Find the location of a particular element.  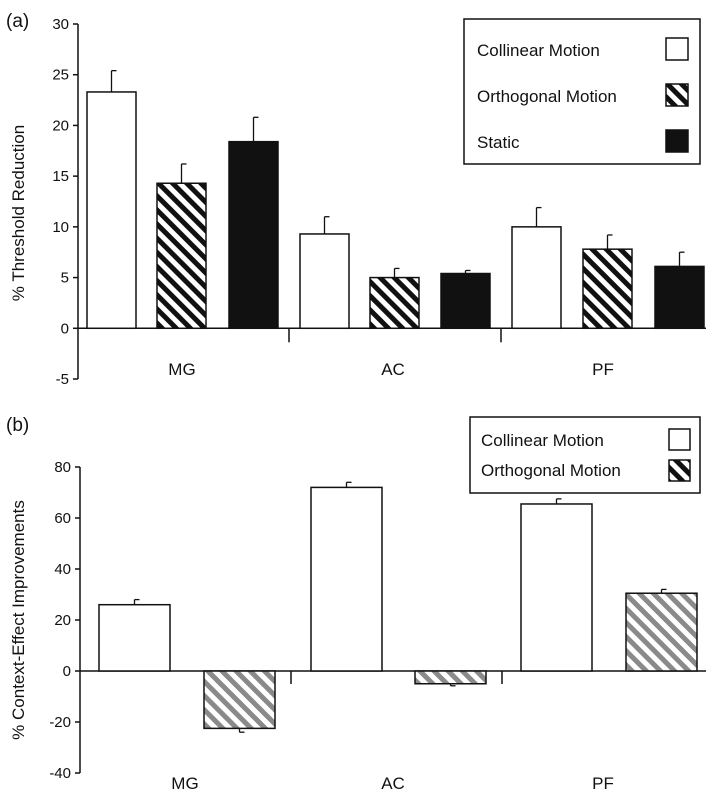

panel-b-y-tick-label: 20 is located at coordinates (62, 620).